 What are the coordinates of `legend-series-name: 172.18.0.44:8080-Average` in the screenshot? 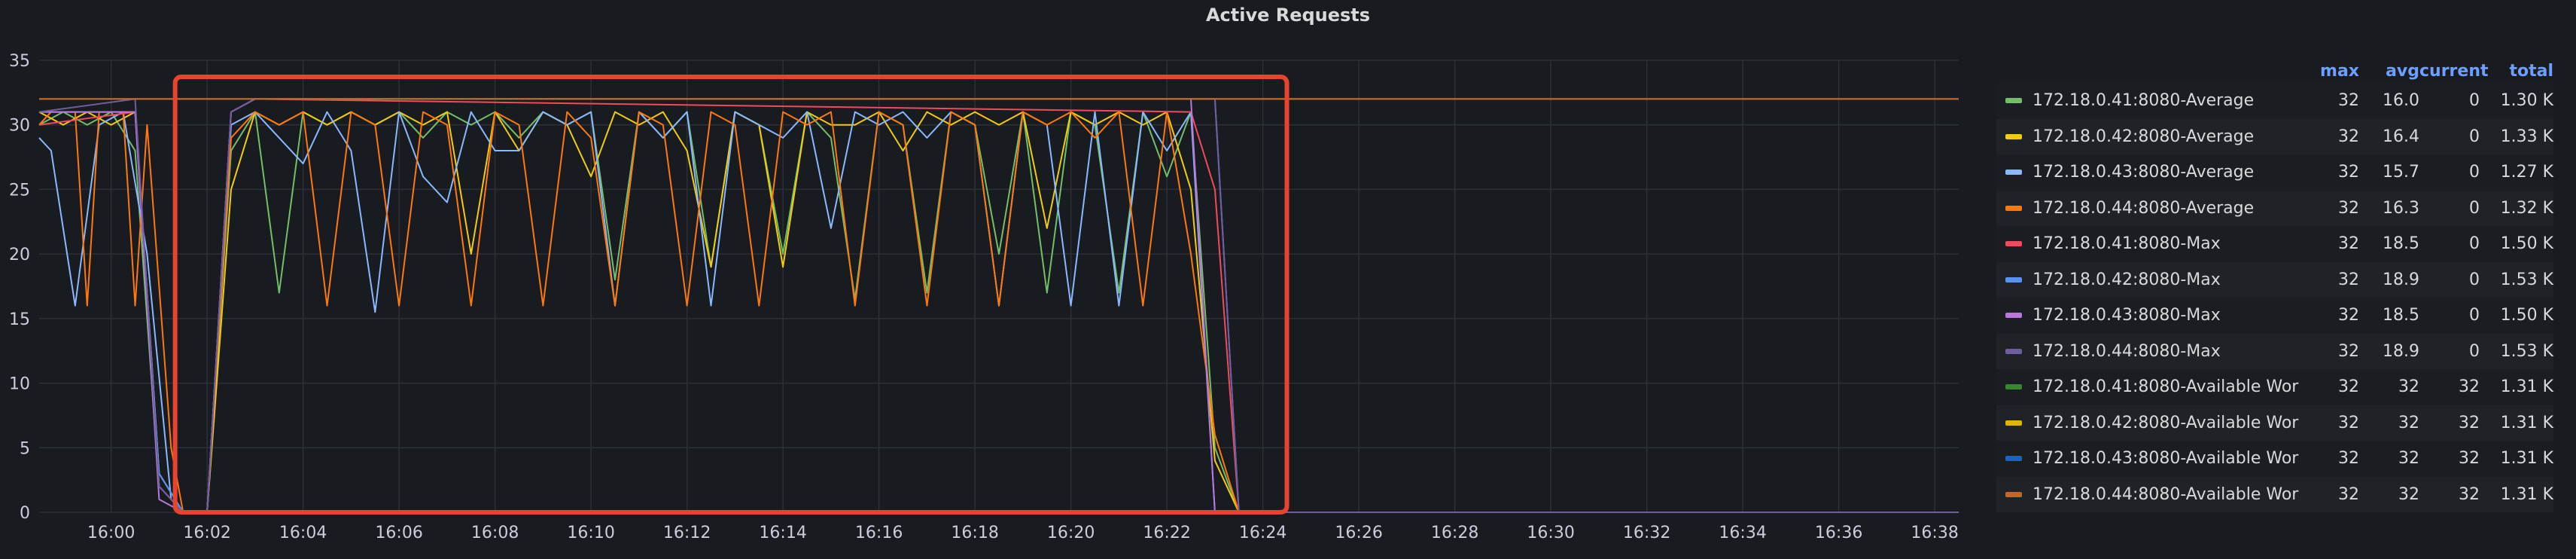 It's located at (2143, 208).